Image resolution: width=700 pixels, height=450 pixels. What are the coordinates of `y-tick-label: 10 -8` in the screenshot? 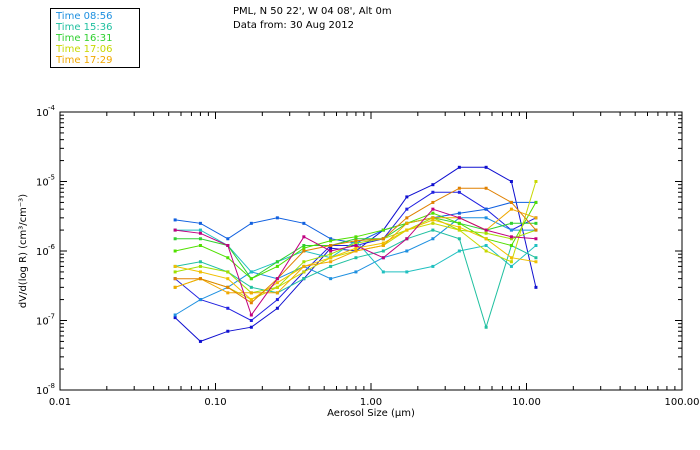 It's located at (45, 389).